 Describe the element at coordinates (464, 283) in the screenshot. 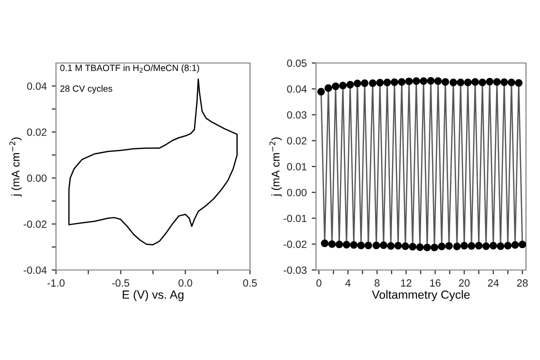

I see `x-tick-label: 20` at that location.